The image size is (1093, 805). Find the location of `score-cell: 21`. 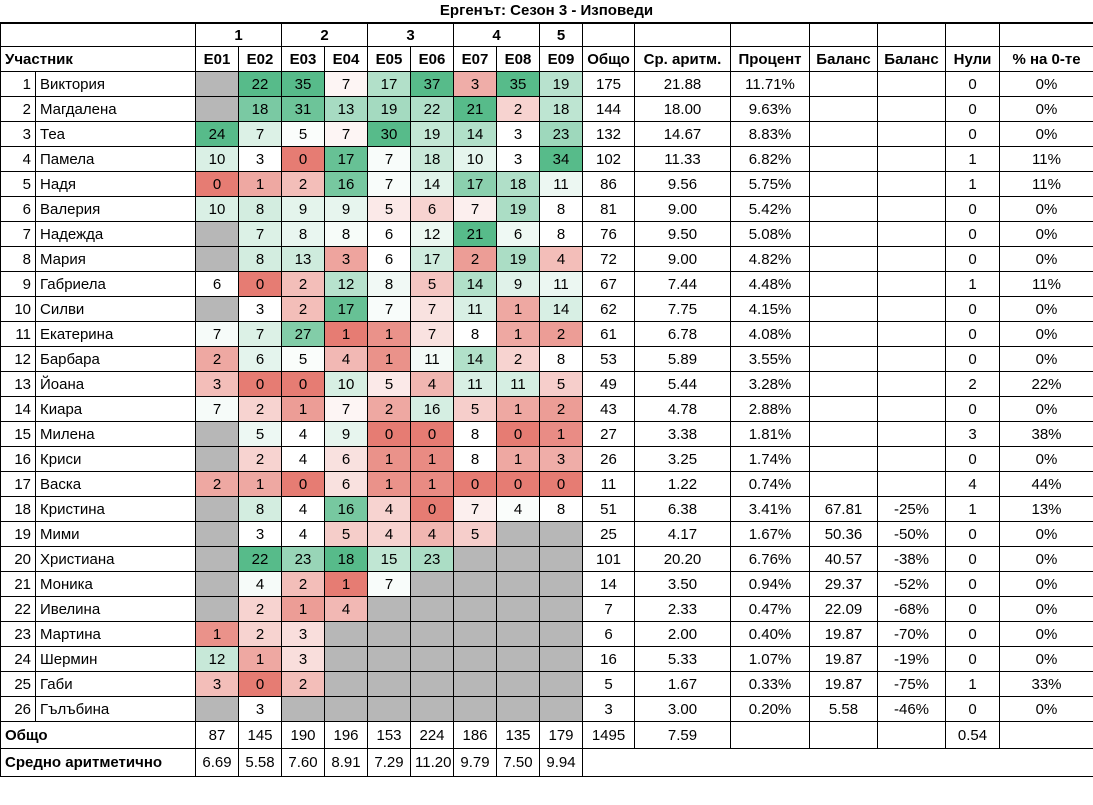

score-cell: 21 is located at coordinates (475, 109).